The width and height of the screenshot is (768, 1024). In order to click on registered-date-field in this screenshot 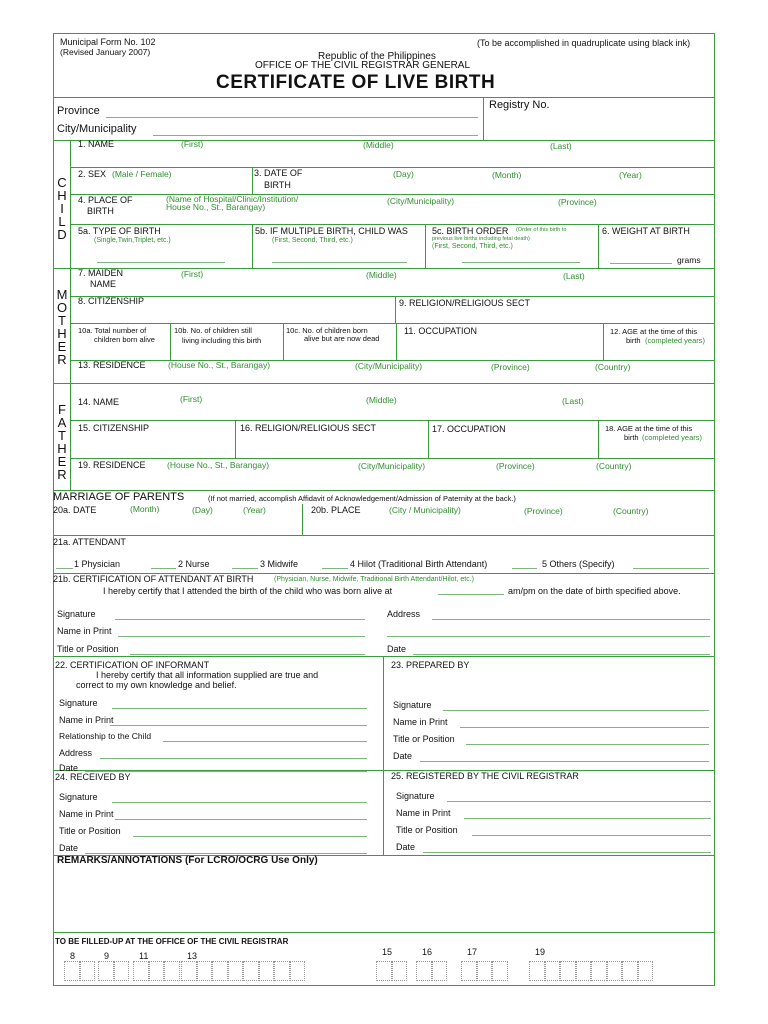, I will do `click(567, 852)`.